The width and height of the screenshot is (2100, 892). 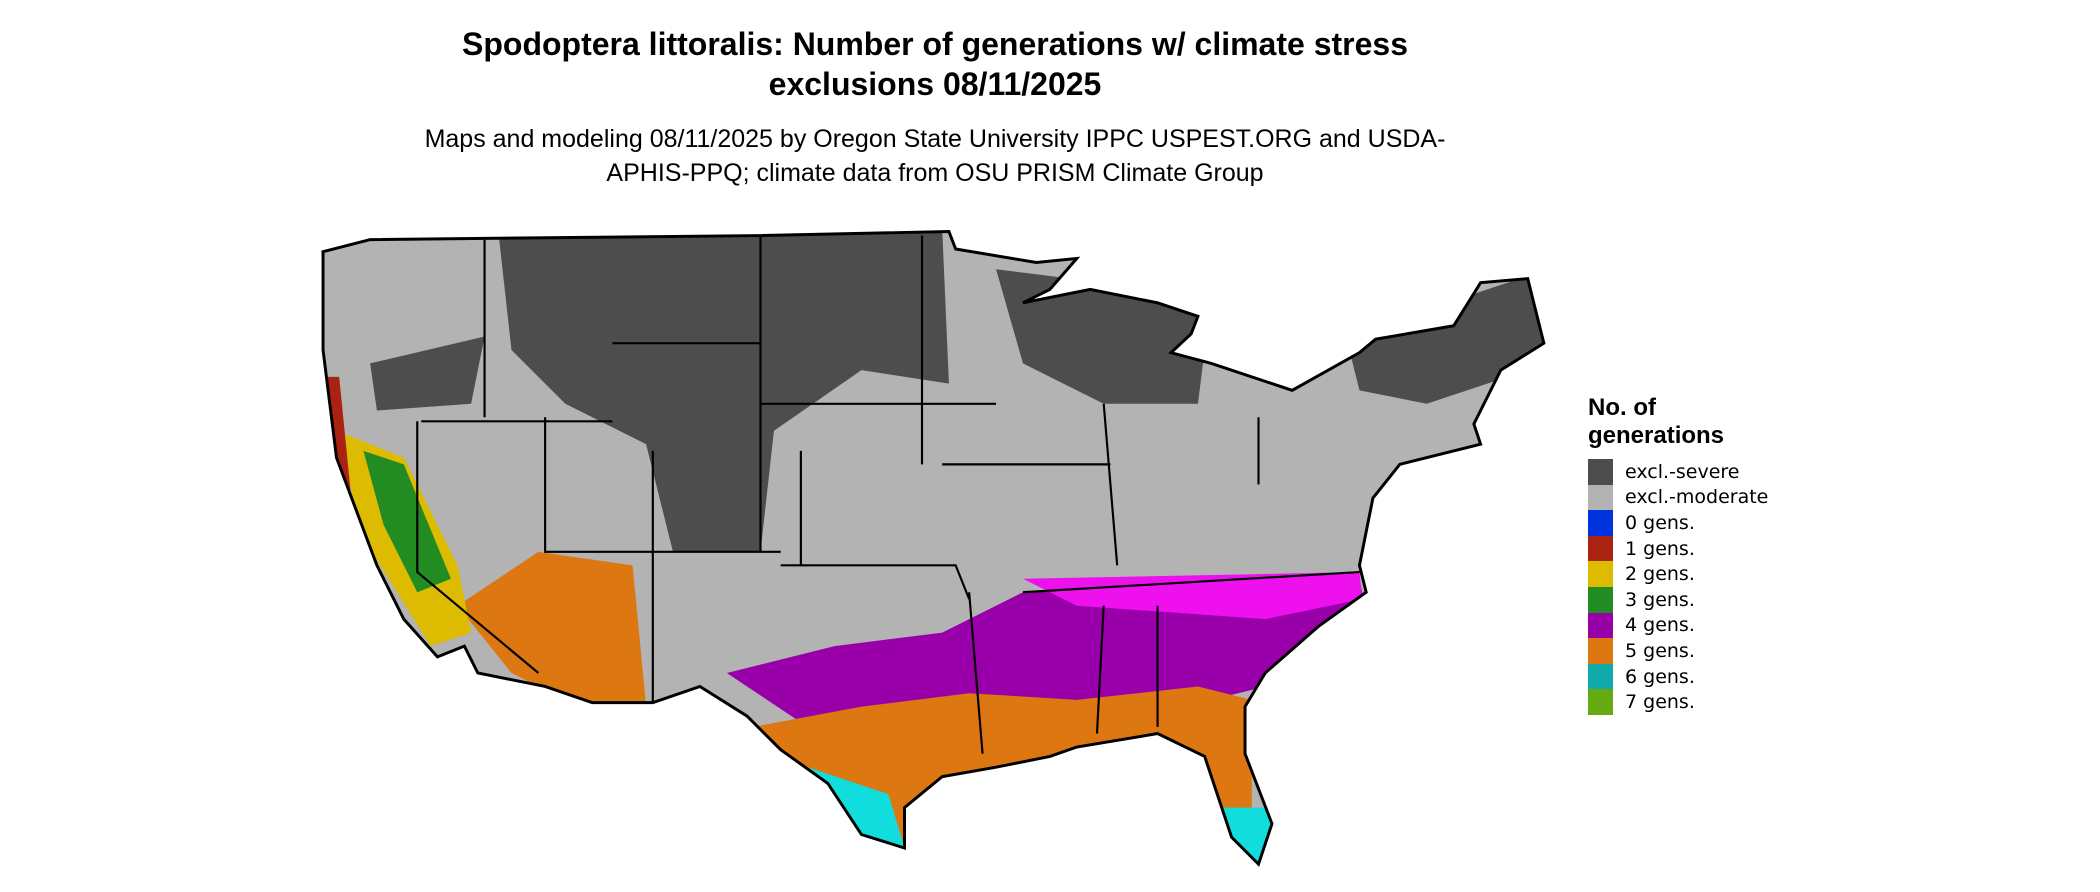 I want to click on legend-item: 2 gens., so click(x=1678, y=574).